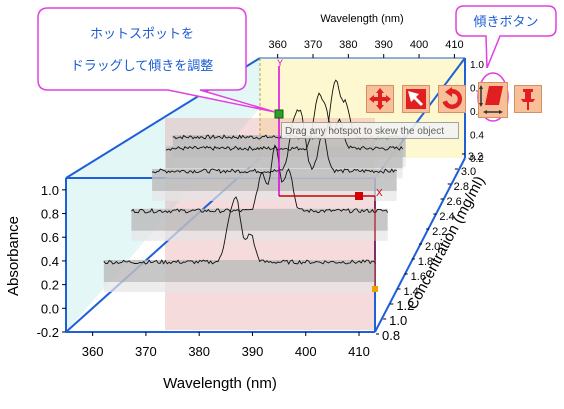  What do you see at coordinates (439, 232) in the screenshot?
I see `depth-tick-label: 2.2` at bounding box center [439, 232].